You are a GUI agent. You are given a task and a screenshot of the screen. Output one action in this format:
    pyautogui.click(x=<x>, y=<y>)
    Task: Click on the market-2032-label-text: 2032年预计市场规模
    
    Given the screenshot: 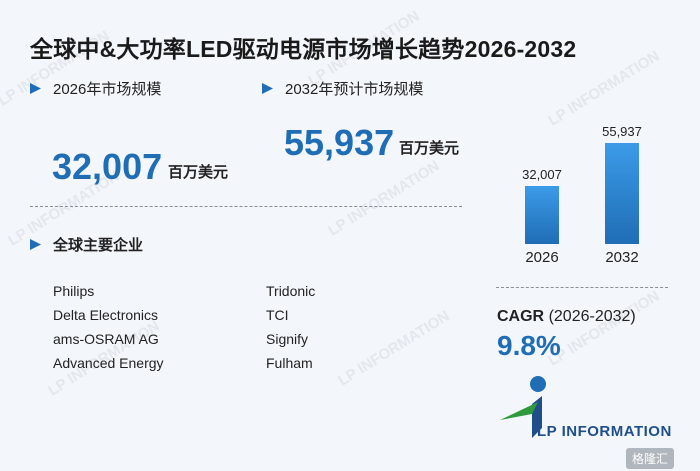 What is the action you would take?
    pyautogui.click(x=354, y=89)
    